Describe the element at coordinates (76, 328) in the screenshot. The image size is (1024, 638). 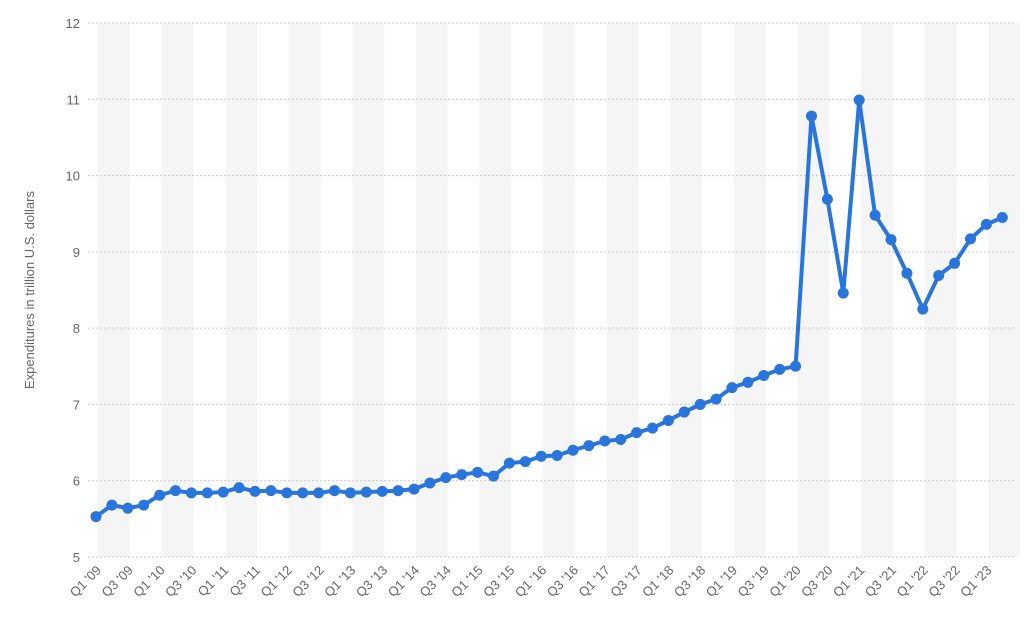
I see `y-tick-label: 8` at that location.